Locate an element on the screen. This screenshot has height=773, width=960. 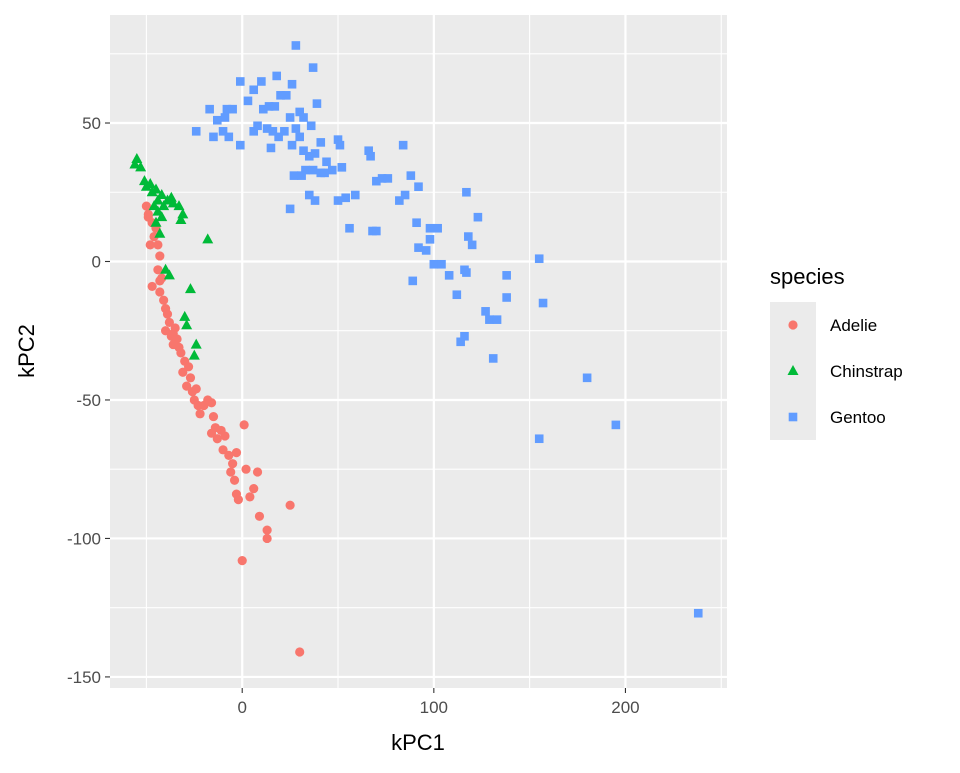
legend-label: Gentoo is located at coordinates (858, 417).